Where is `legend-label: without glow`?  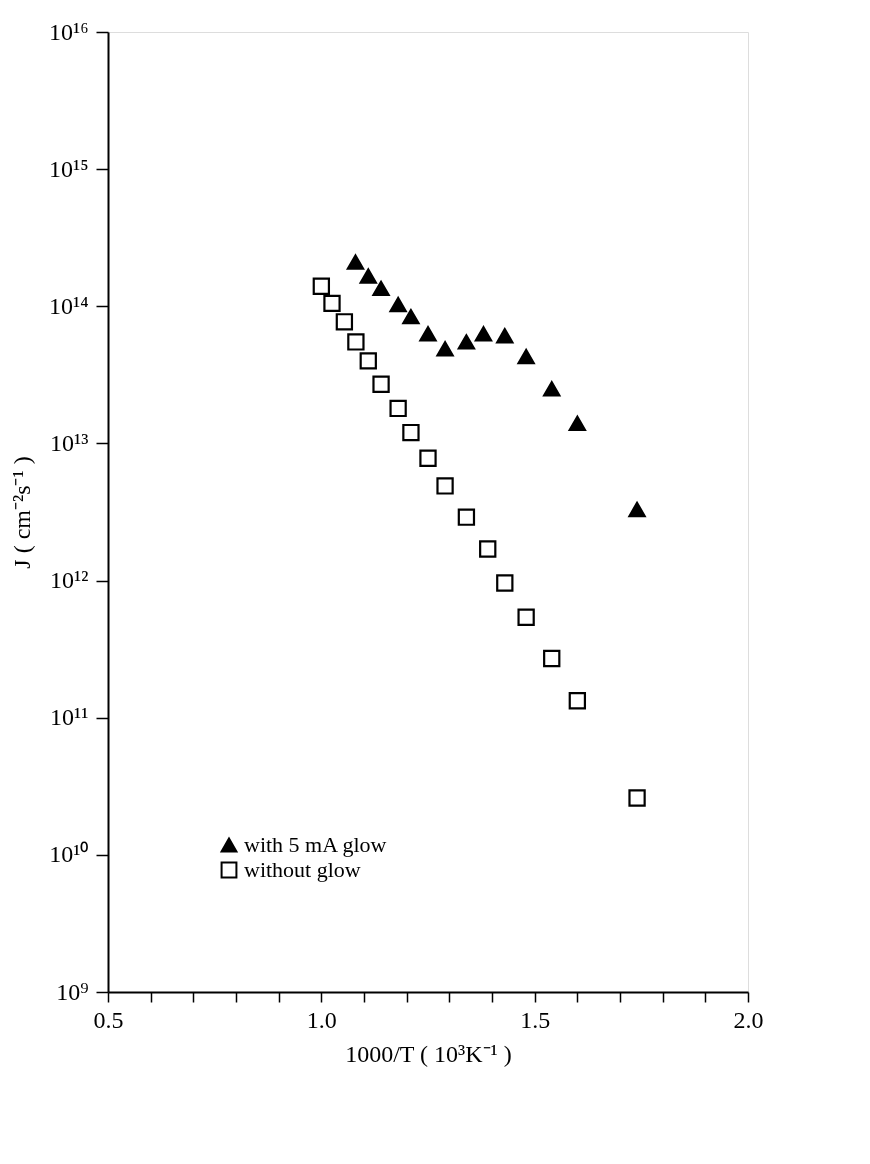 legend-label: without glow is located at coordinates (302, 869).